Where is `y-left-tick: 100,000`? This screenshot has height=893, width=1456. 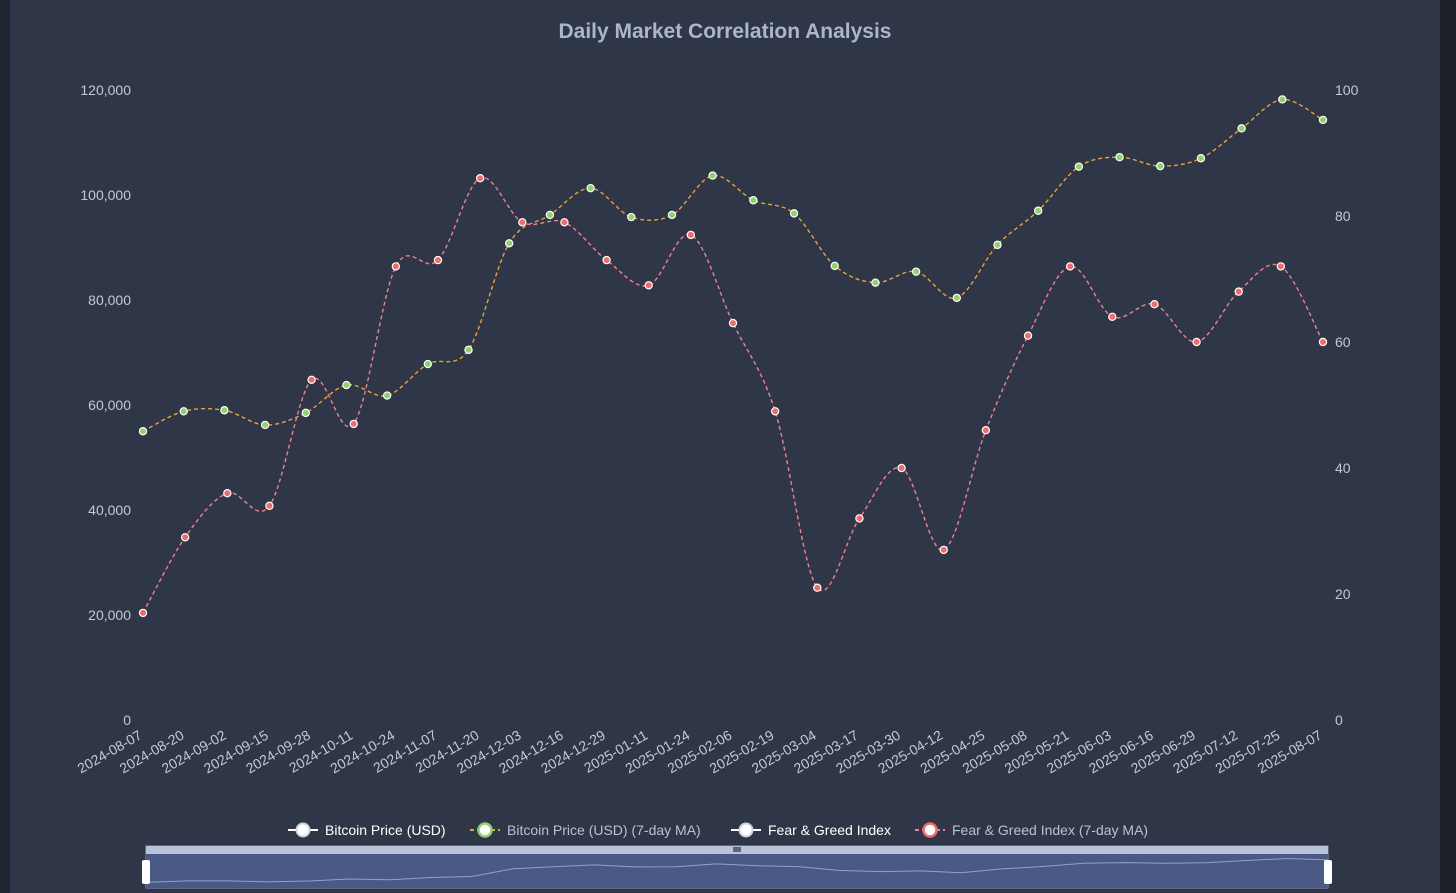
y-left-tick: 100,000 is located at coordinates (105, 195).